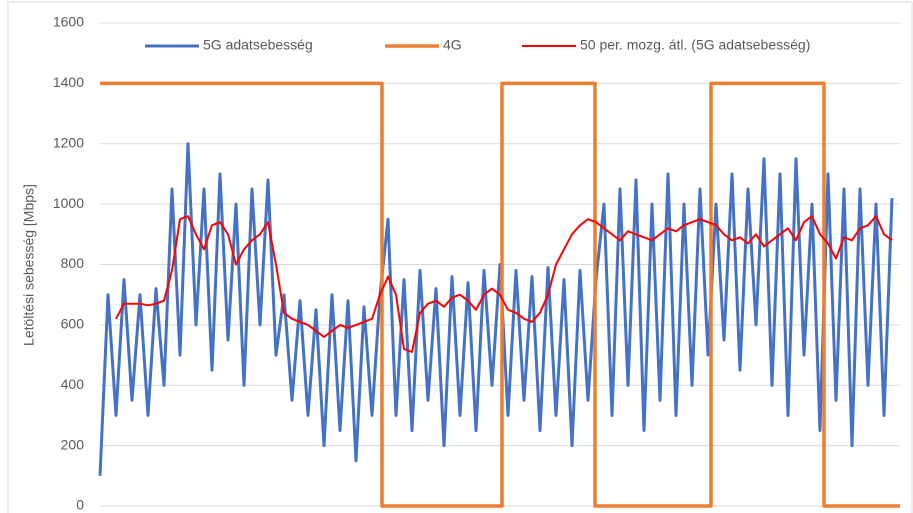 The height and width of the screenshot is (513, 913). What do you see at coordinates (258, 45) in the screenshot?
I see `legend-label: 5G adatsebesség` at bounding box center [258, 45].